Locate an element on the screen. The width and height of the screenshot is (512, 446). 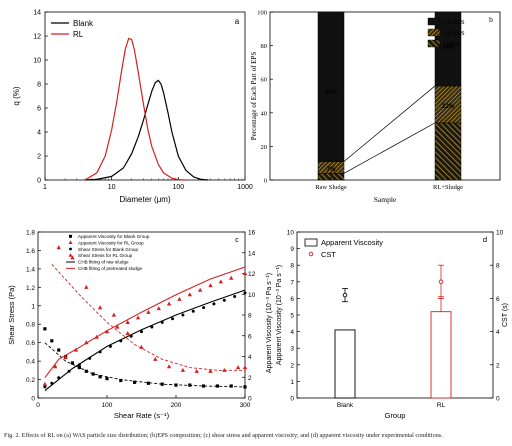
d-xtick-label: RL is located at coordinates (441, 405).